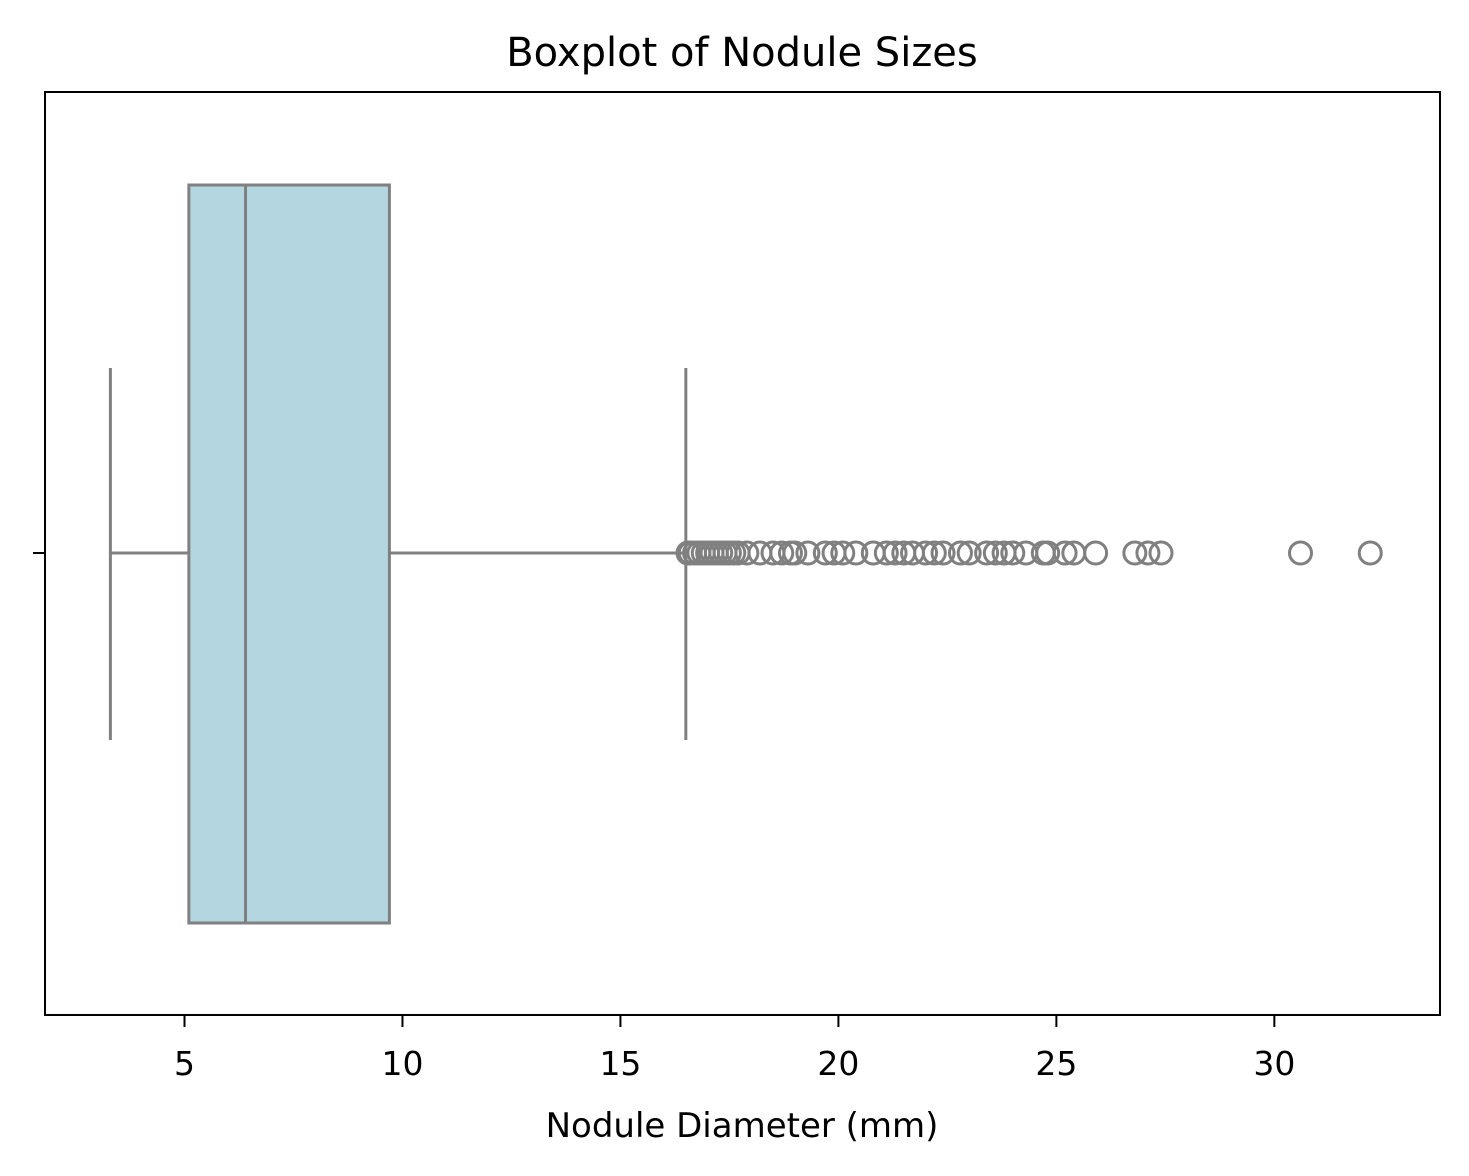 This screenshot has width=1469, height=1176. I want to click on x-tick-label: 5, so click(184, 1063).